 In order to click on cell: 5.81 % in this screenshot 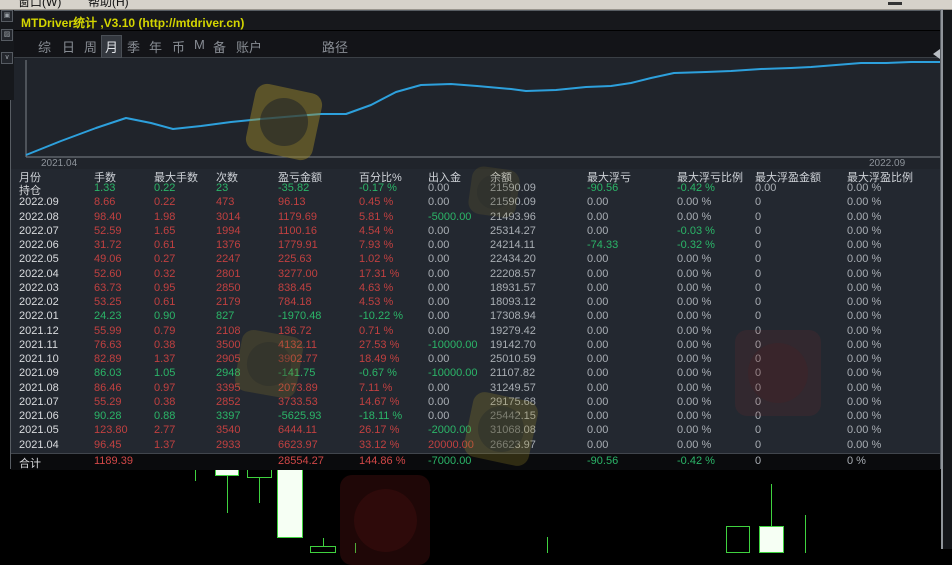, I will do `click(376, 216)`.